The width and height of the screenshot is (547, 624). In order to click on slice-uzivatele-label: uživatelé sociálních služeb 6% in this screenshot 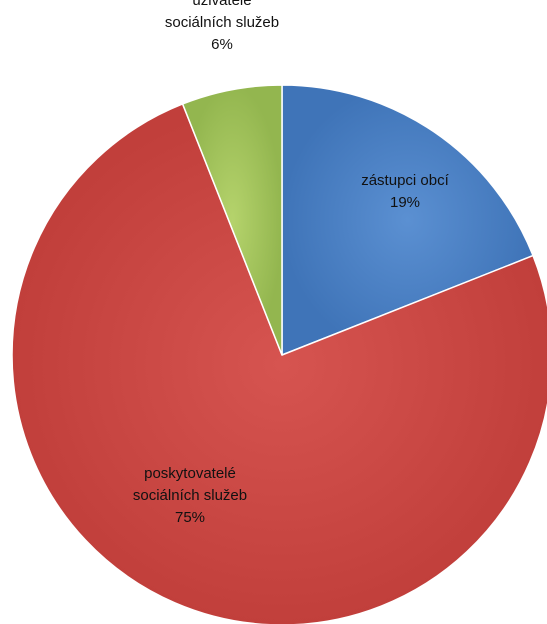, I will do `click(222, 26)`.